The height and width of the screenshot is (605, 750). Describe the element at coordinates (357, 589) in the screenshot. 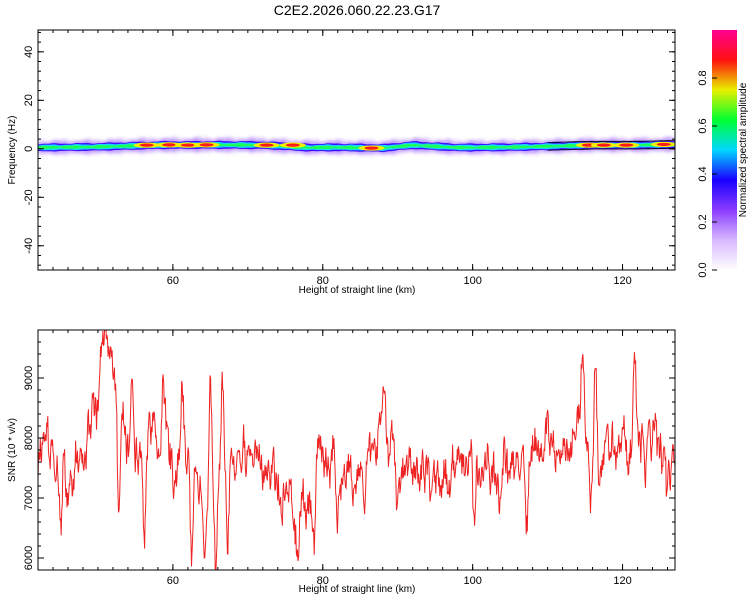

I see `snr-x-label: Height of straight line (km)` at that location.